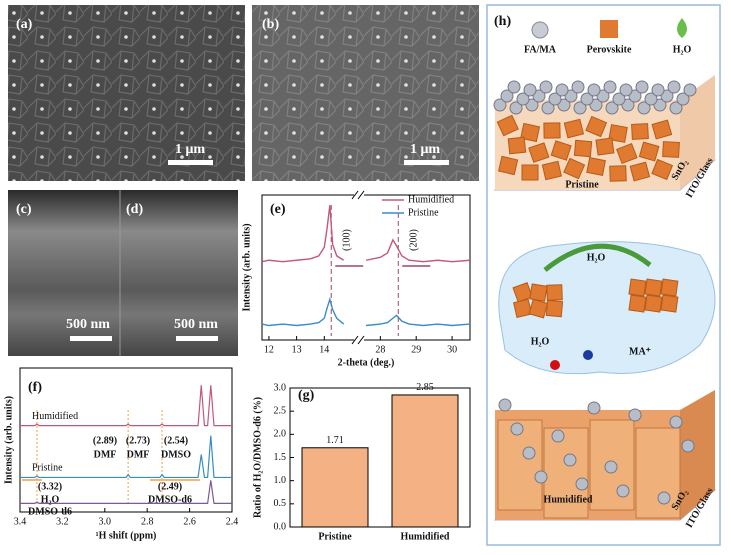 The image size is (731, 555). Describe the element at coordinates (540, 30) in the screenshot. I see `legend-sphere` at that location.